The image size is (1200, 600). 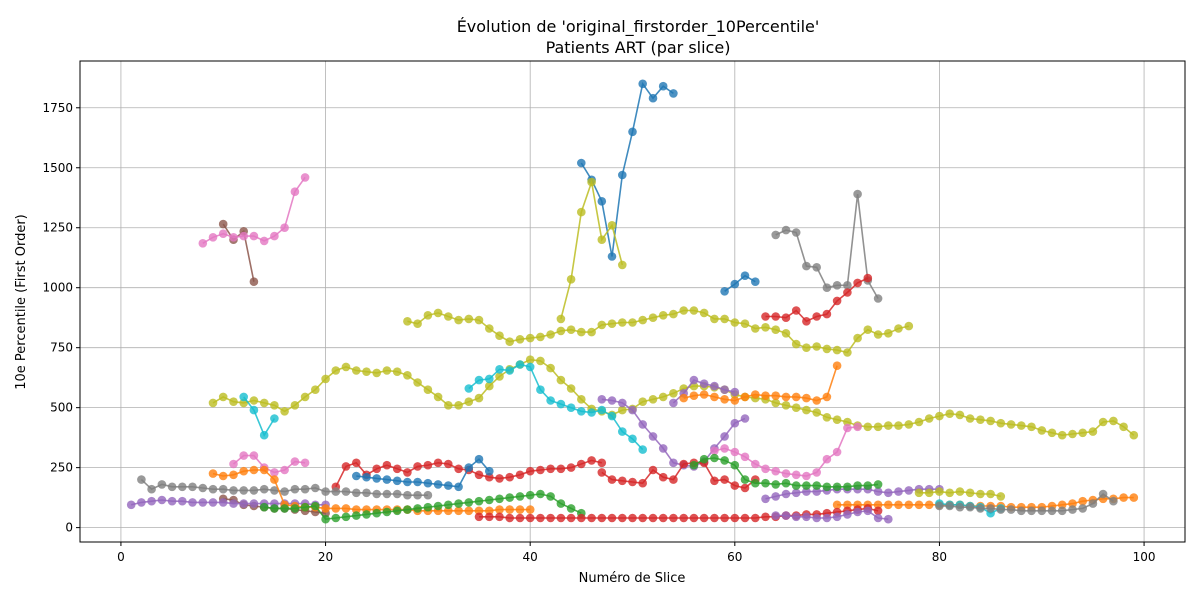 What do you see at coordinates (638, 47) in the screenshot?
I see `chart-subtitle: Patients ART (par slice)` at bounding box center [638, 47].